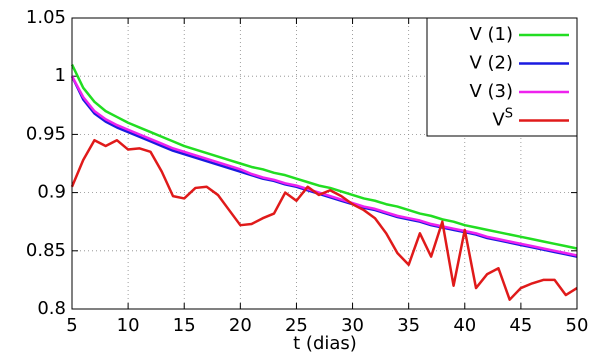 The width and height of the screenshot is (602, 358). I want to click on legend-label-text: V (2), so click(491, 63).